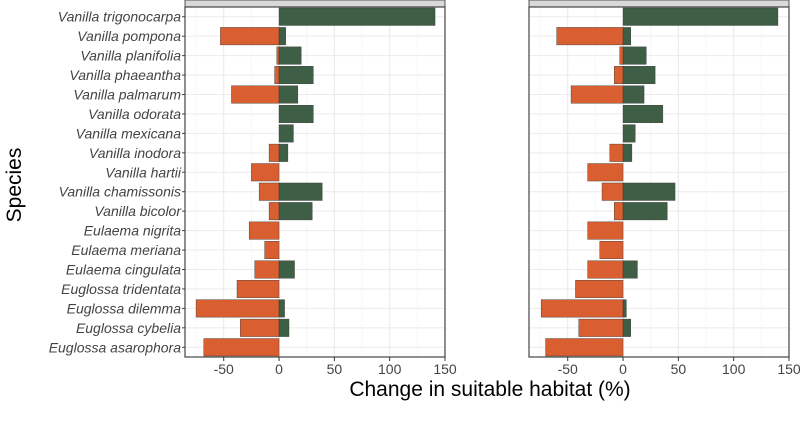 The height and width of the screenshot is (424, 800). Describe the element at coordinates (128, 328) in the screenshot. I see `species-label: Euglossa cybelia` at that location.